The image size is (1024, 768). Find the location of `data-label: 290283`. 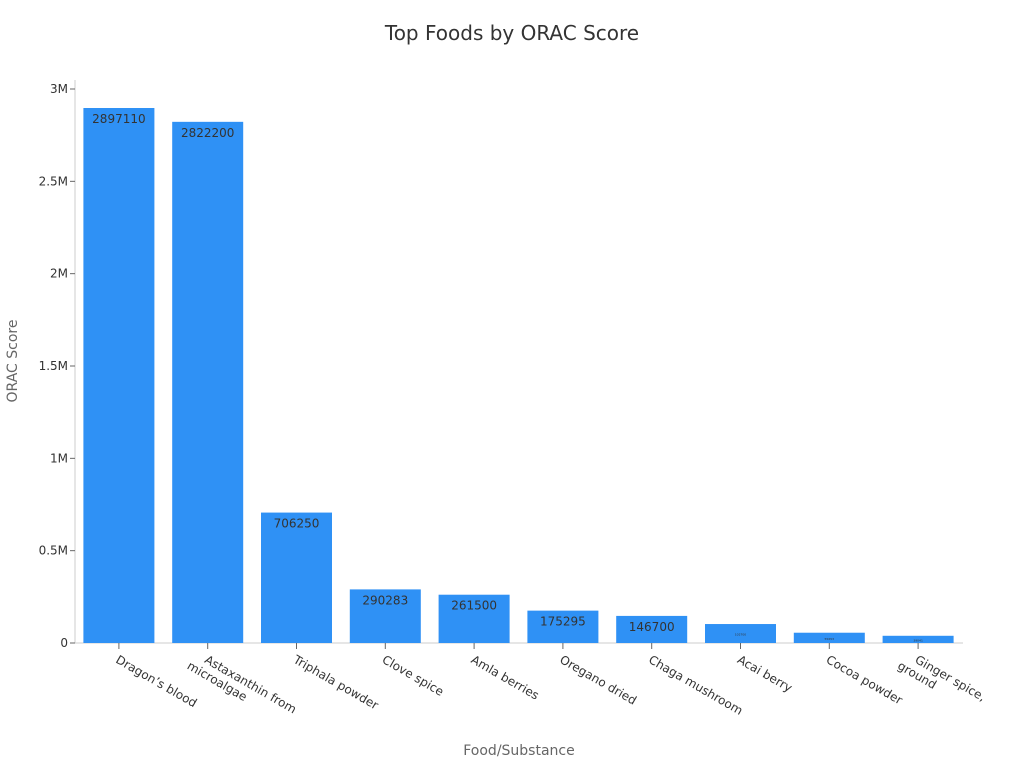

data-label: 290283 is located at coordinates (385, 600).